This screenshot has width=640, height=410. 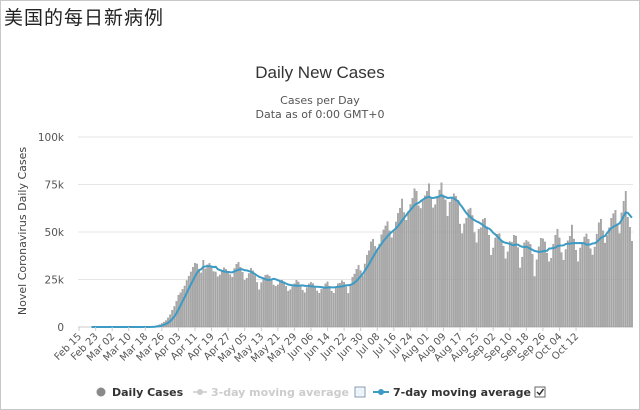 What do you see at coordinates (320, 114) in the screenshot?
I see `chart-subtitle-line-2: Data as of 0:00 GMT+0` at bounding box center [320, 114].